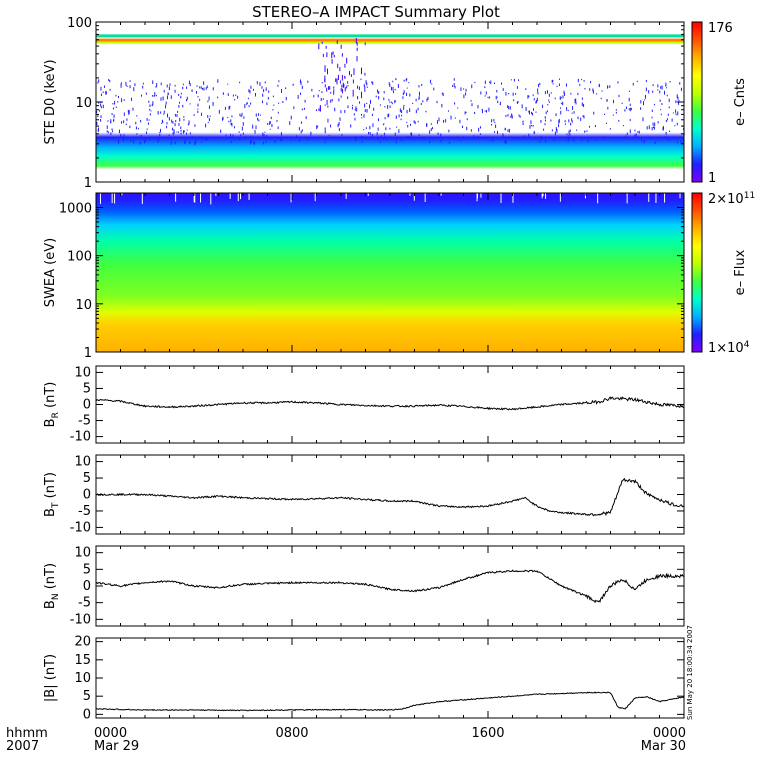 This screenshot has width=780, height=780. Describe the element at coordinates (50, 272) in the screenshot. I see `y-axis-label: SWEA (eV)` at that location.